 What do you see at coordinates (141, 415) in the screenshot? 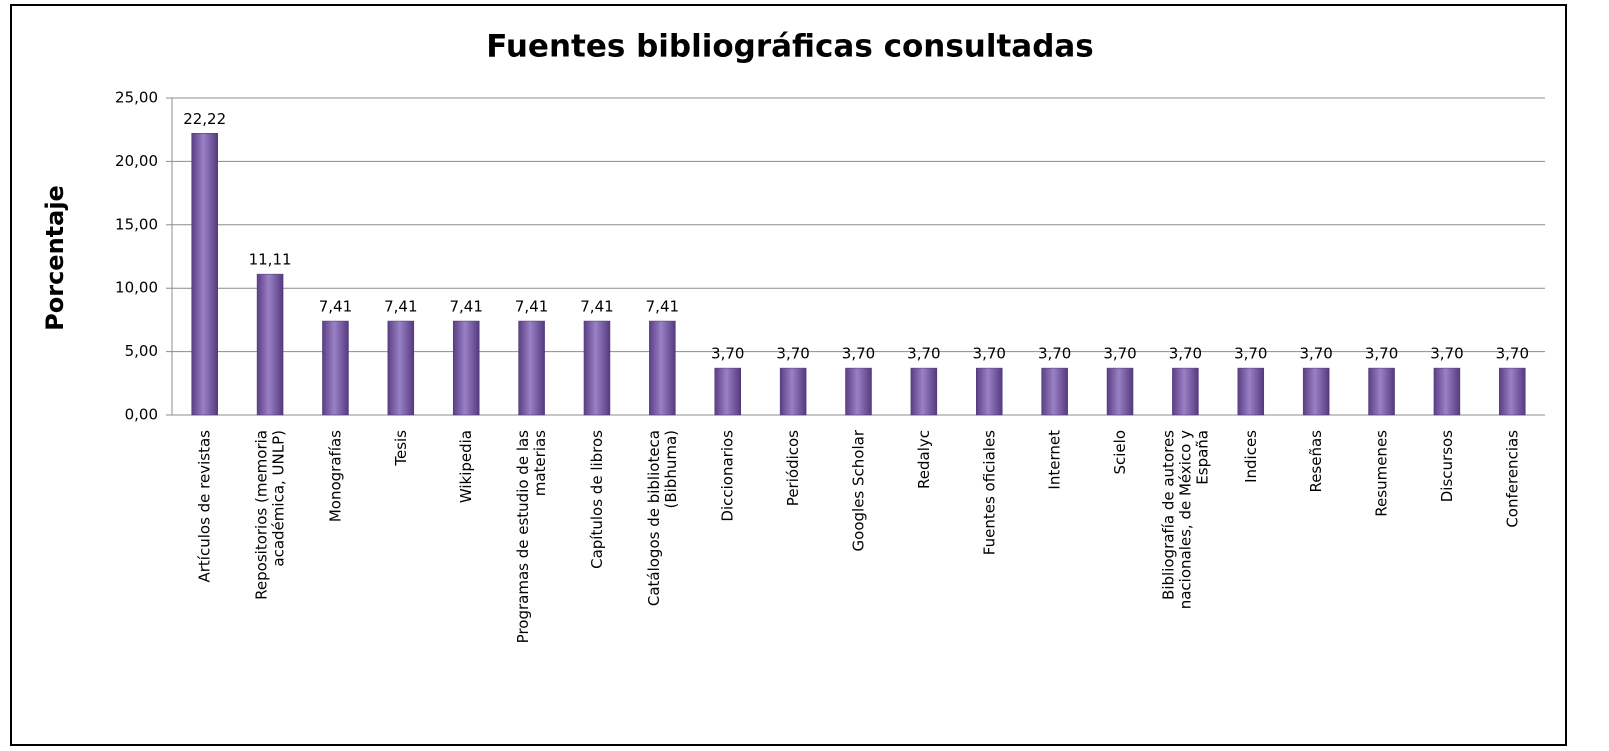
I see `y-tick-label: 0,00` at bounding box center [141, 415].